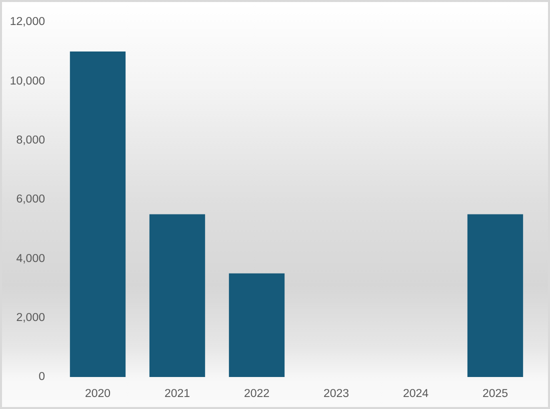 The image size is (550, 409). I want to click on y-tick-label: 12,000, so click(27, 22).